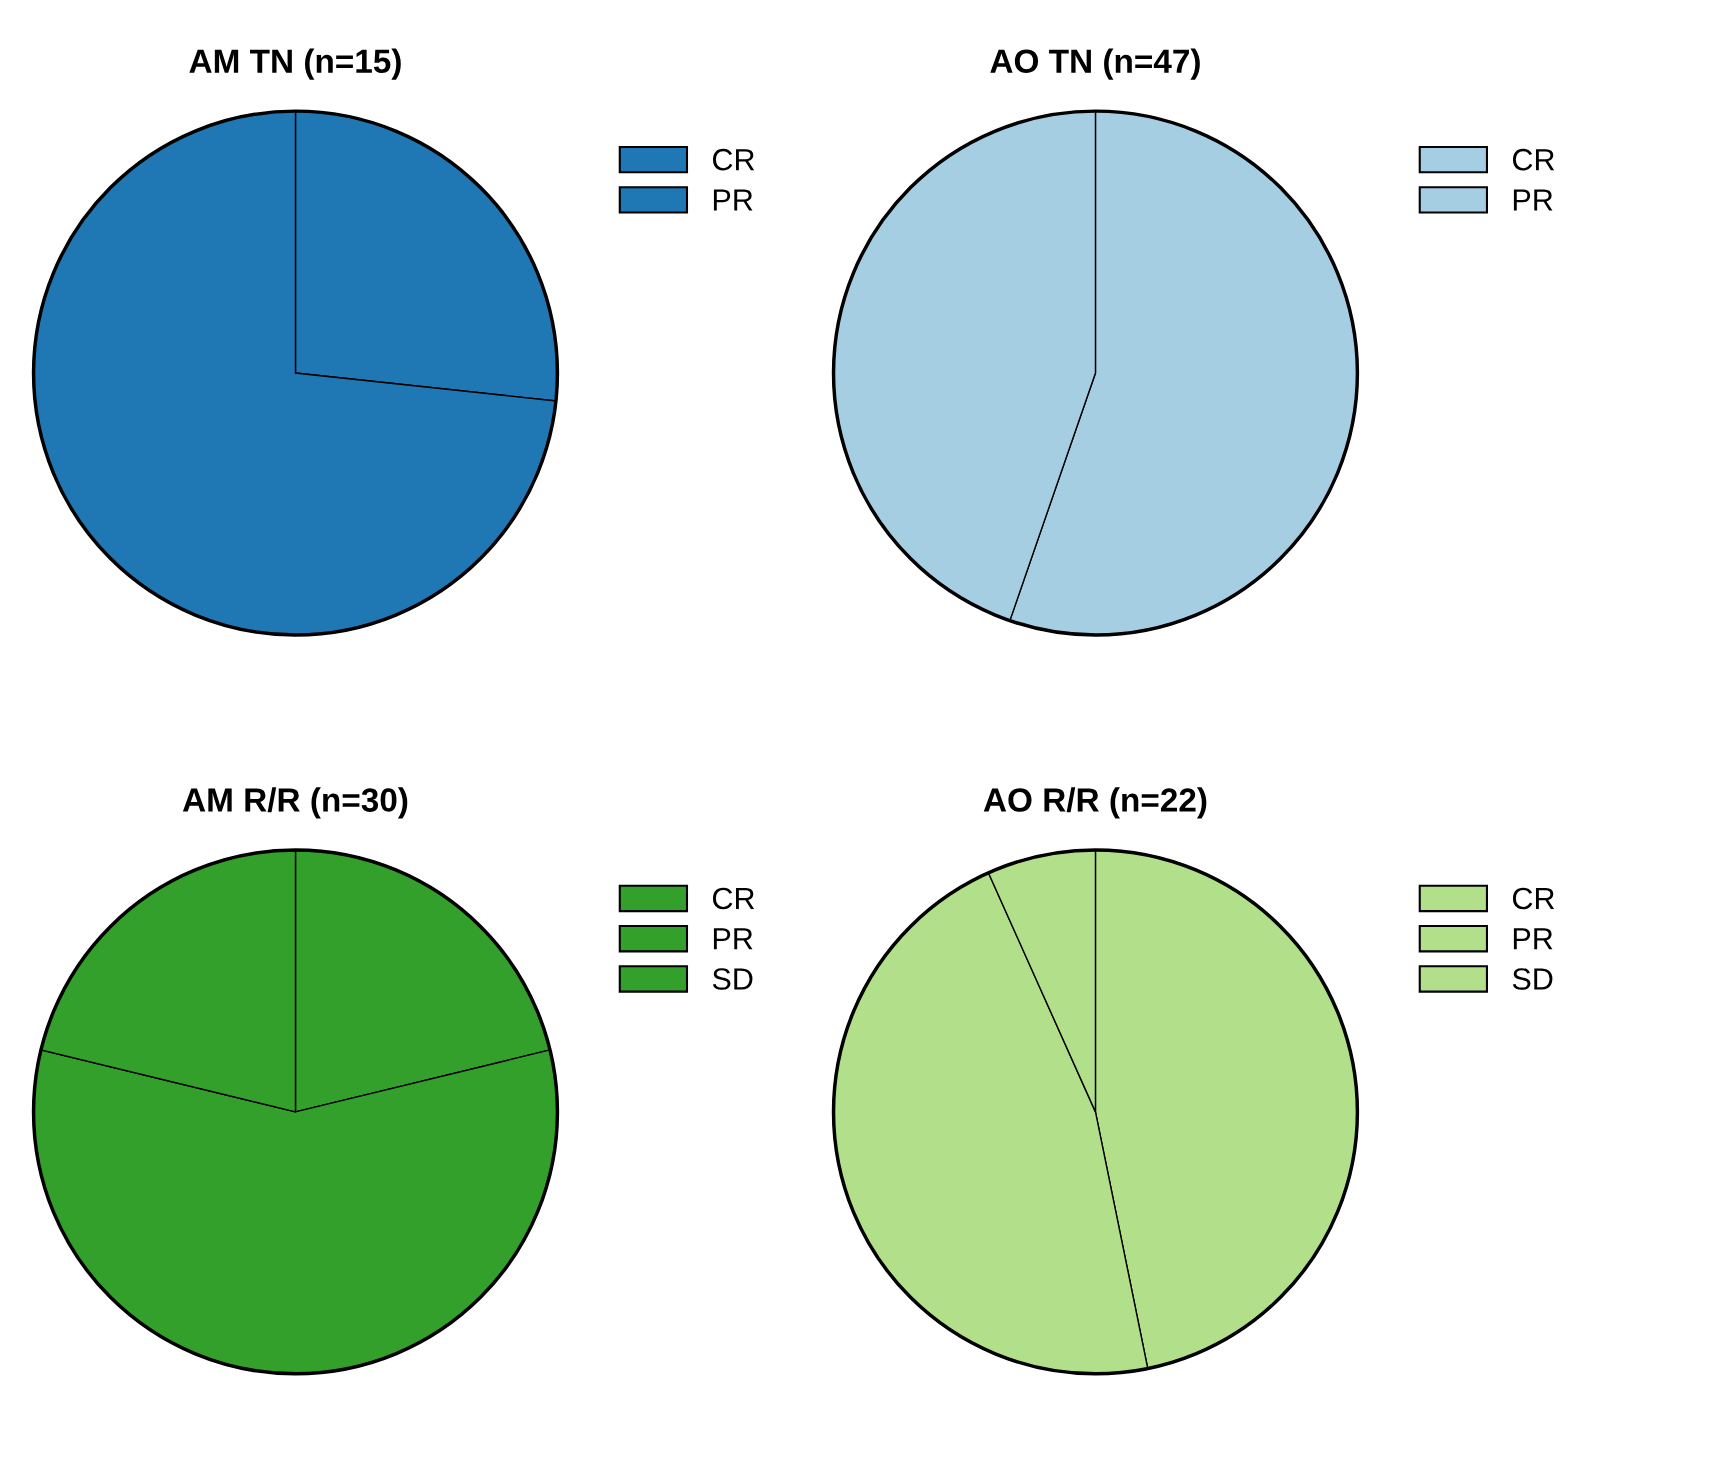  What do you see at coordinates (295, 803) in the screenshot?
I see `chart-title: AM R/R (n=30)` at bounding box center [295, 803].